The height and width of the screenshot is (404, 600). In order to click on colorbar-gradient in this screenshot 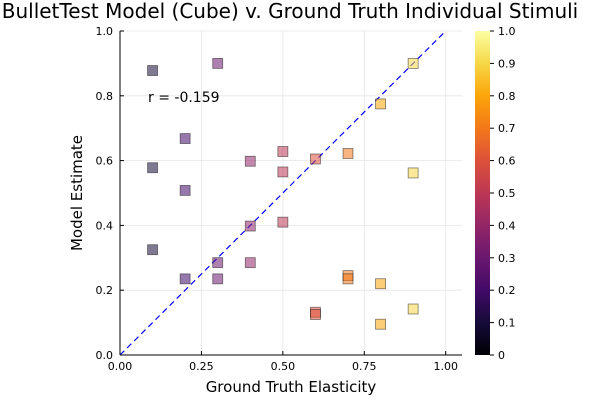, I will do `click(482, 193)`.